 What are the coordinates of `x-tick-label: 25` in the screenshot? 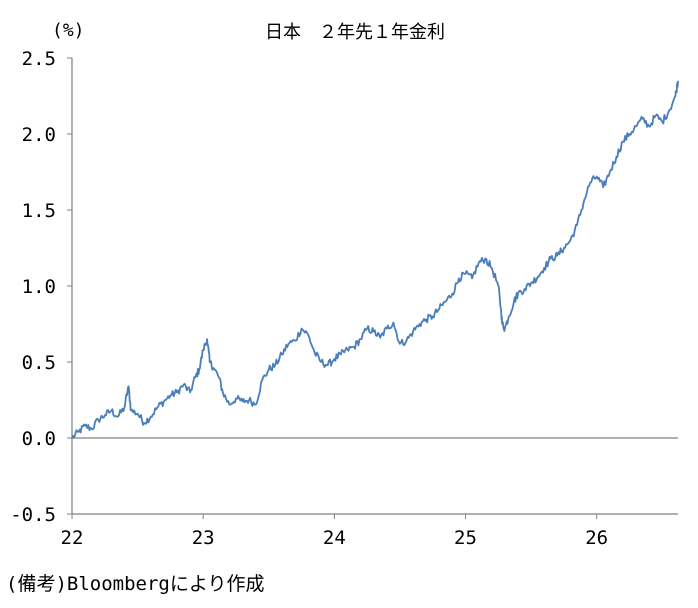 It's located at (465, 538).